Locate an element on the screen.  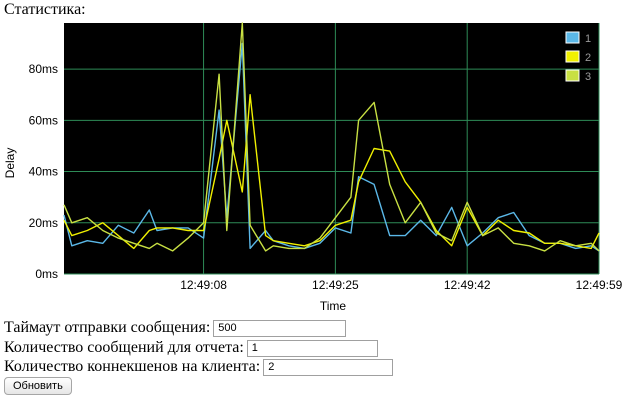
legend-label-3: 3 is located at coordinates (588, 77).